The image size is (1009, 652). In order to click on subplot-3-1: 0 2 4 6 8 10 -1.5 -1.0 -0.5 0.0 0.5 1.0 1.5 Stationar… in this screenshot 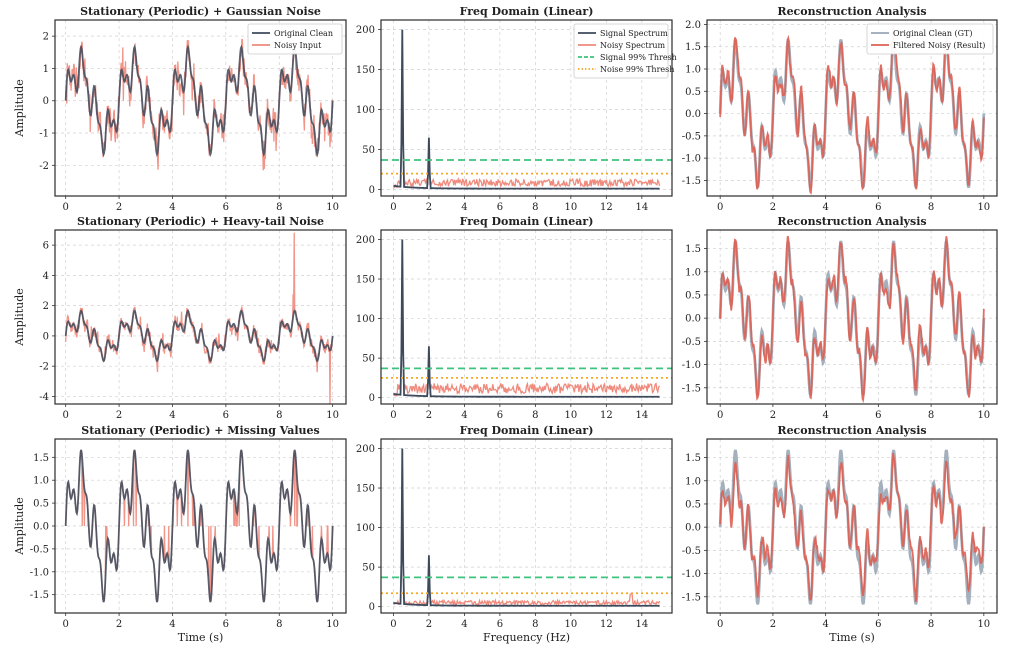, I will do `click(180, 534)`.